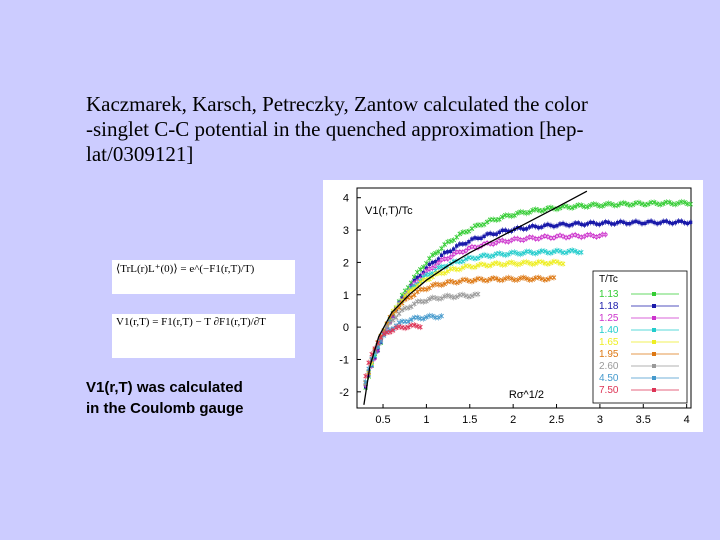 The width and height of the screenshot is (720, 540). I want to click on legend-entry: 4.50, so click(609, 378).